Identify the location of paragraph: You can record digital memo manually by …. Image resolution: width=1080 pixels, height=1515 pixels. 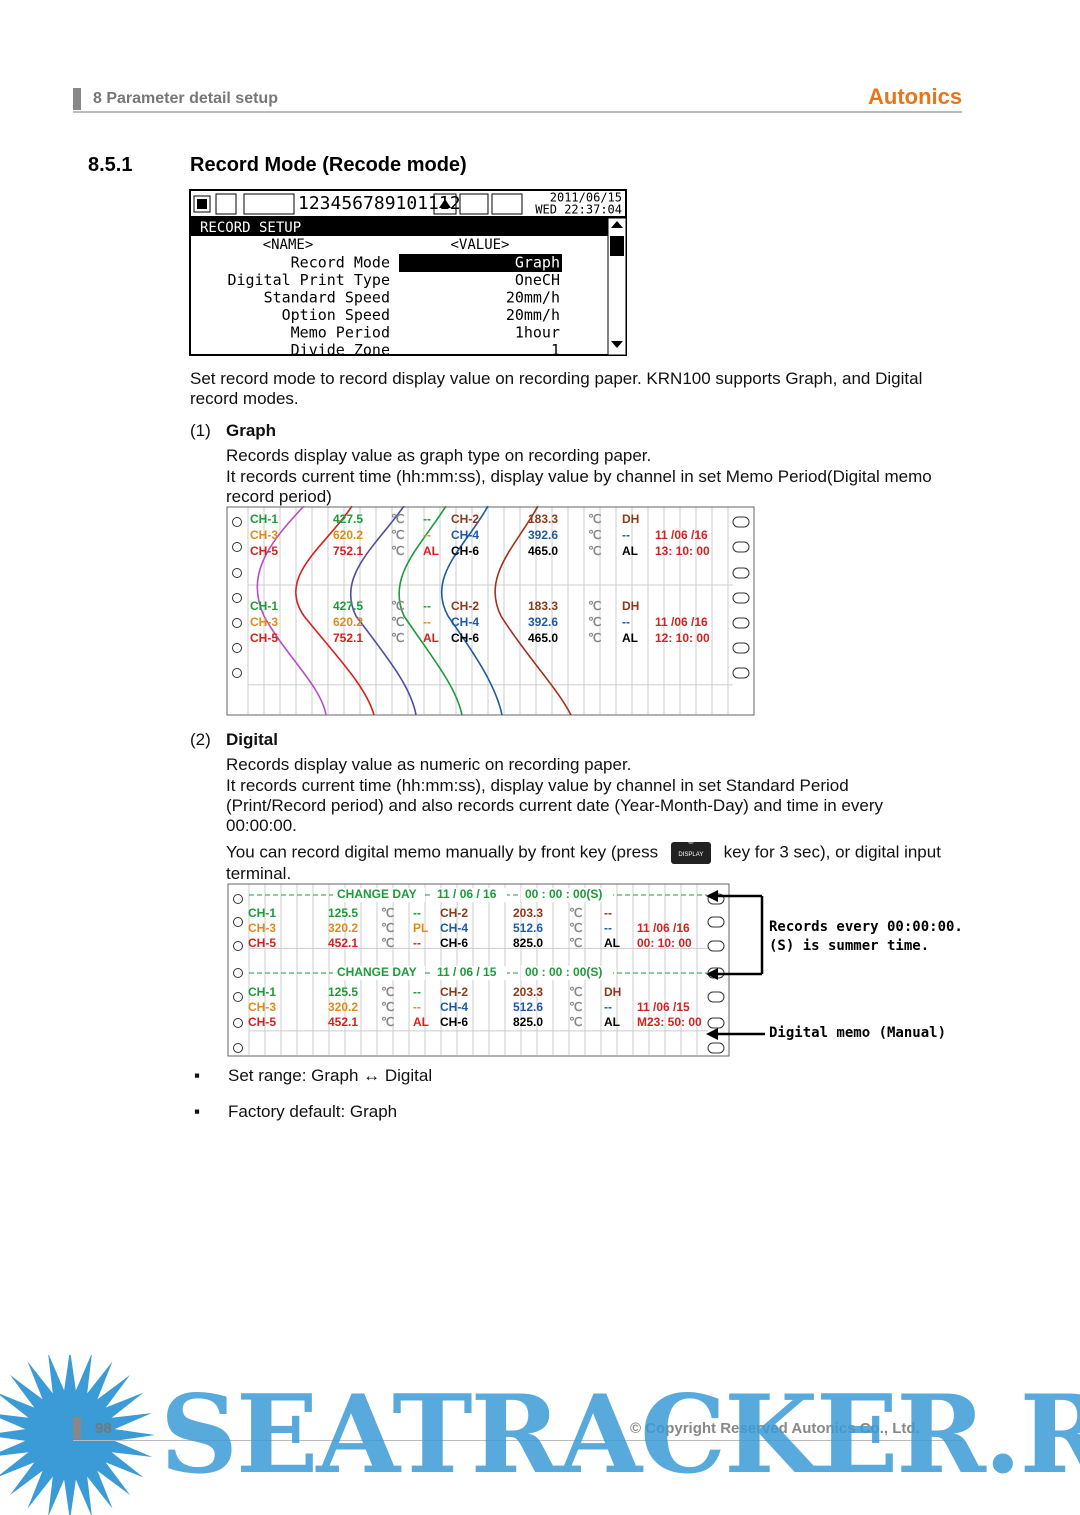
(586, 863).